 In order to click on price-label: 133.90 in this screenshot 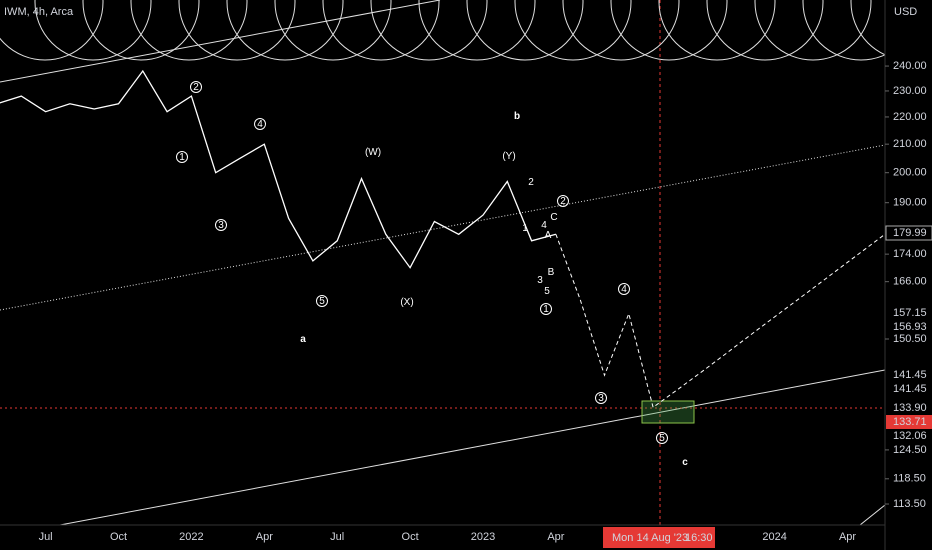, I will do `click(910, 408)`.